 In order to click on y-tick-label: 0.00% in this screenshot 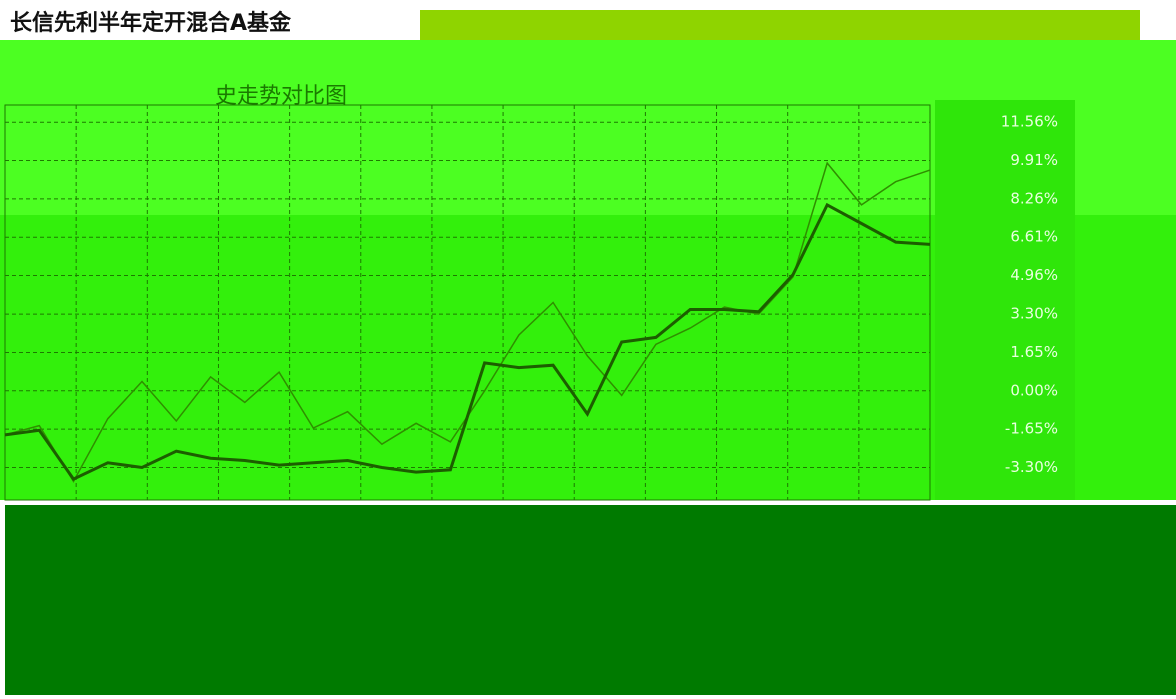, I will do `click(1034, 390)`.